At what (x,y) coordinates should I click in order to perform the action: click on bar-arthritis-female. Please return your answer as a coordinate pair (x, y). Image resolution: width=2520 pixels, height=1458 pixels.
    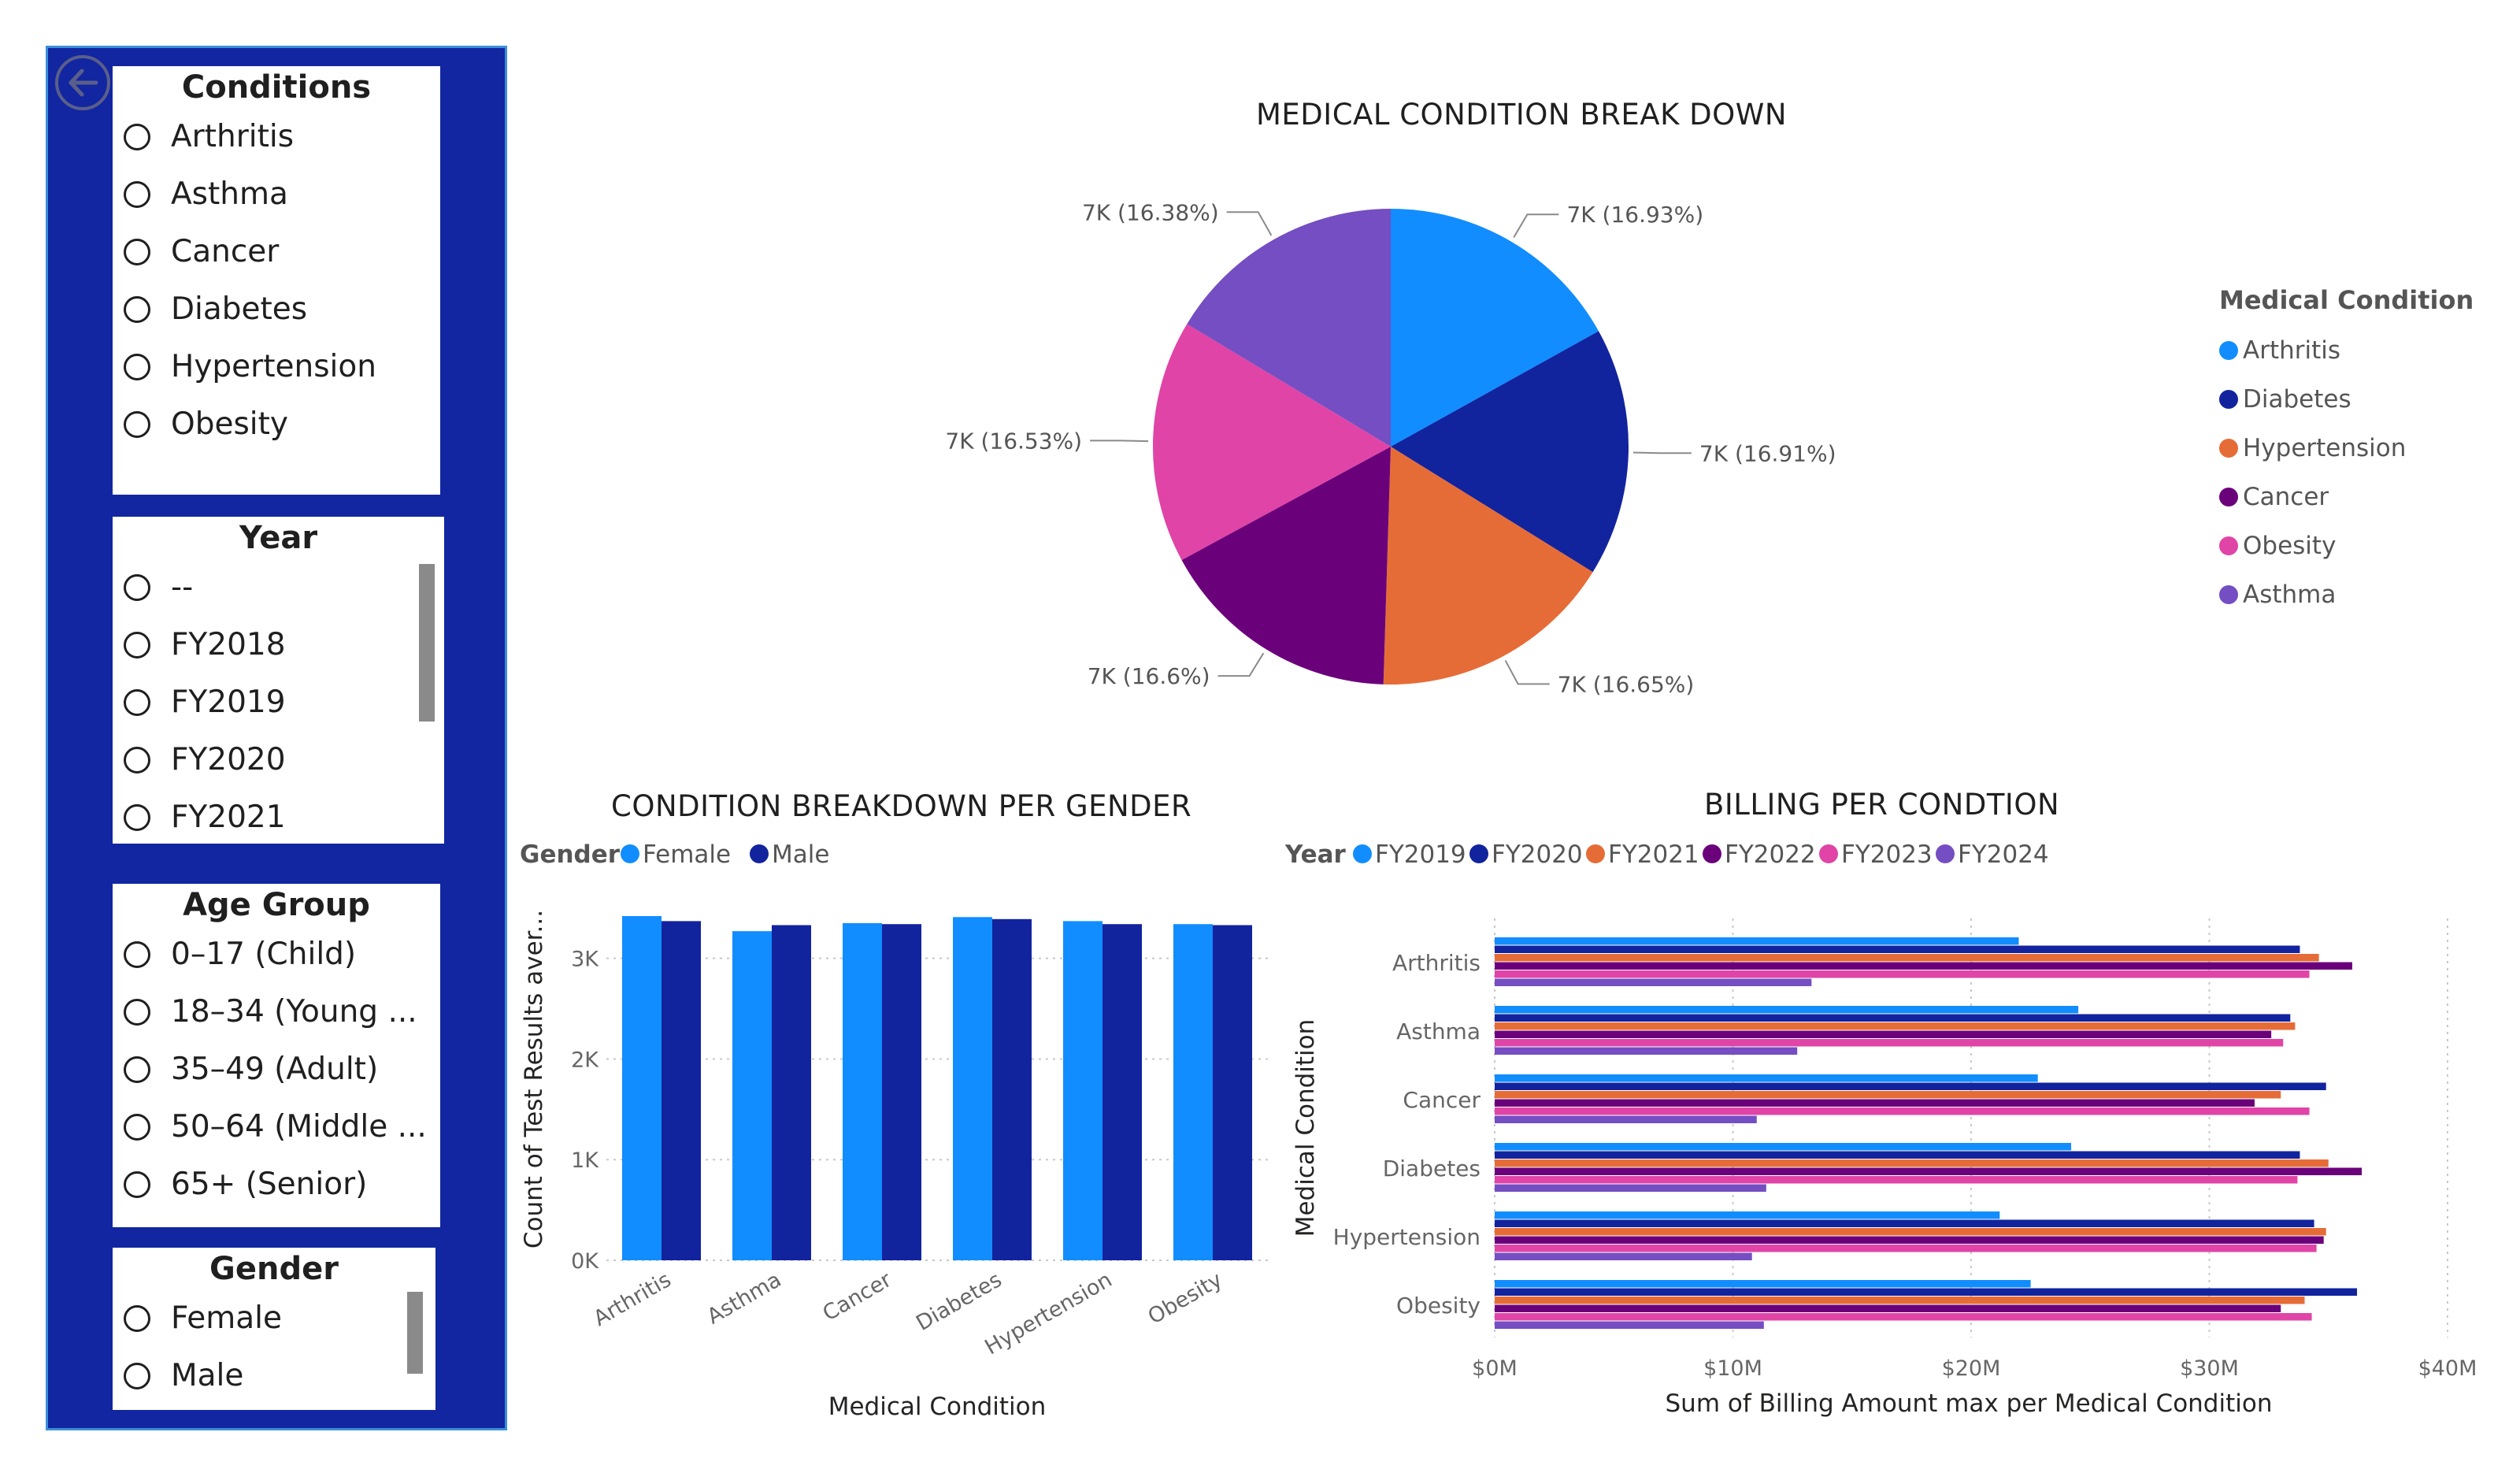
    Looking at the image, I should click on (642, 1088).